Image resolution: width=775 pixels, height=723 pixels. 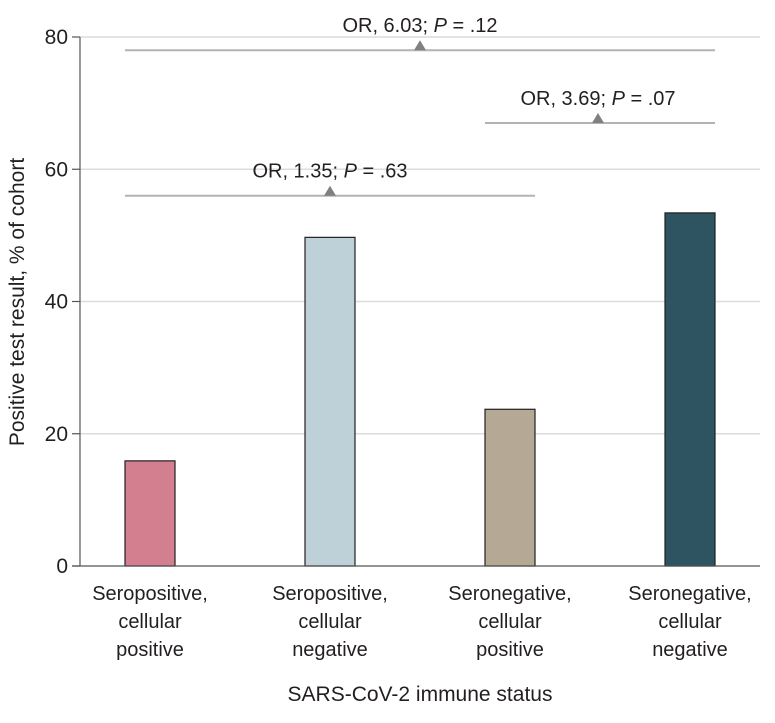 What do you see at coordinates (650, 99) in the screenshot?
I see `p-value: = .07` at bounding box center [650, 99].